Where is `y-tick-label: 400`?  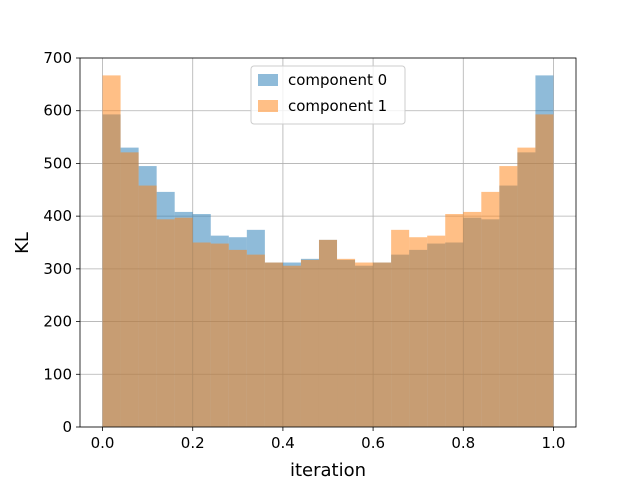 y-tick-label: 400 is located at coordinates (57, 216).